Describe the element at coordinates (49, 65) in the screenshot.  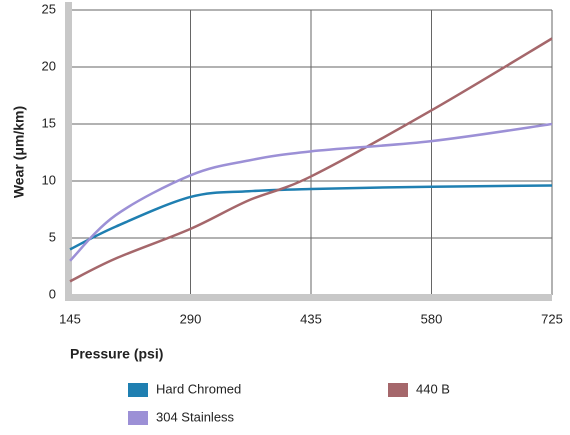
I see `y-tick-label: 20` at that location.